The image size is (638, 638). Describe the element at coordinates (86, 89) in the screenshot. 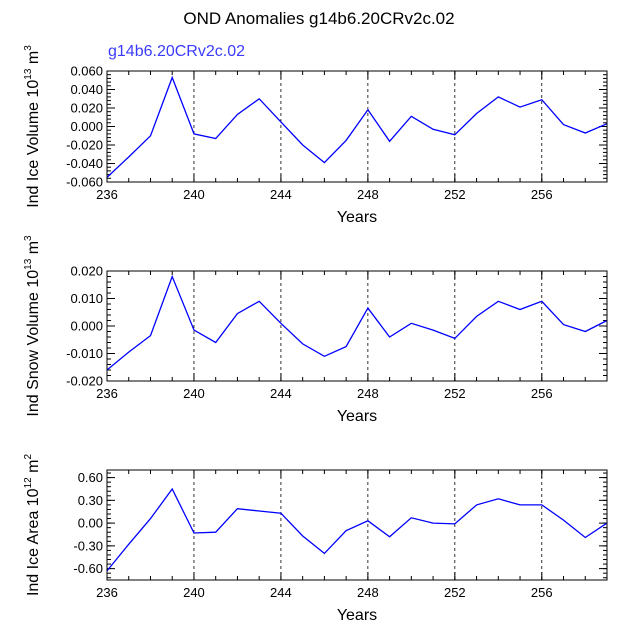

I see `y-tick-label: 0.040` at that location.